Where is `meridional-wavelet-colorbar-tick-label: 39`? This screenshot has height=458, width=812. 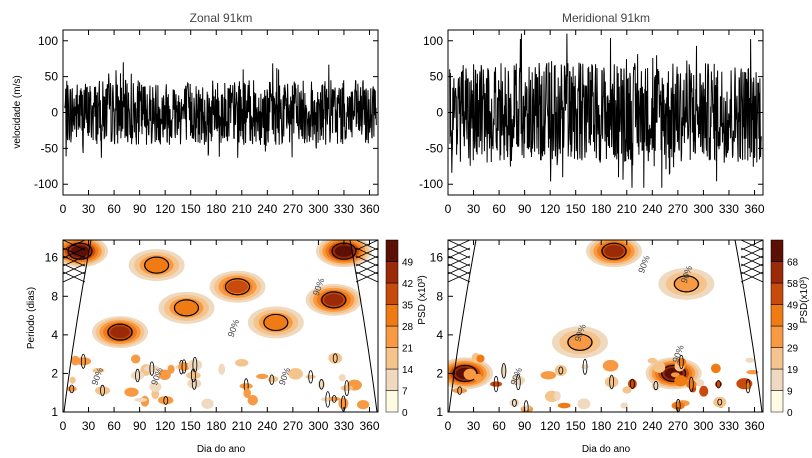 meridional-wavelet-colorbar-tick-label: 39 is located at coordinates (793, 327).